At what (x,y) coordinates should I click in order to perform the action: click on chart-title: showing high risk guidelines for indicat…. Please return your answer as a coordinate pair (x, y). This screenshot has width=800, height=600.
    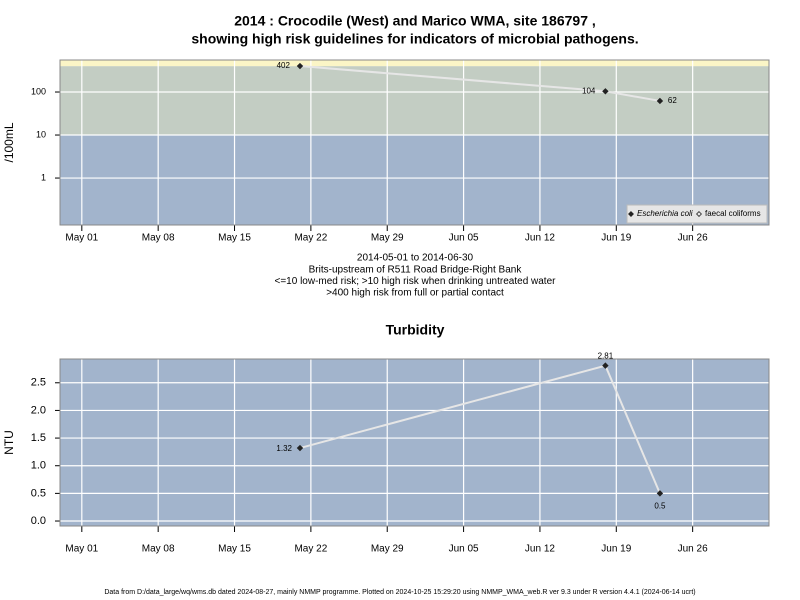
    Looking at the image, I should click on (414, 39).